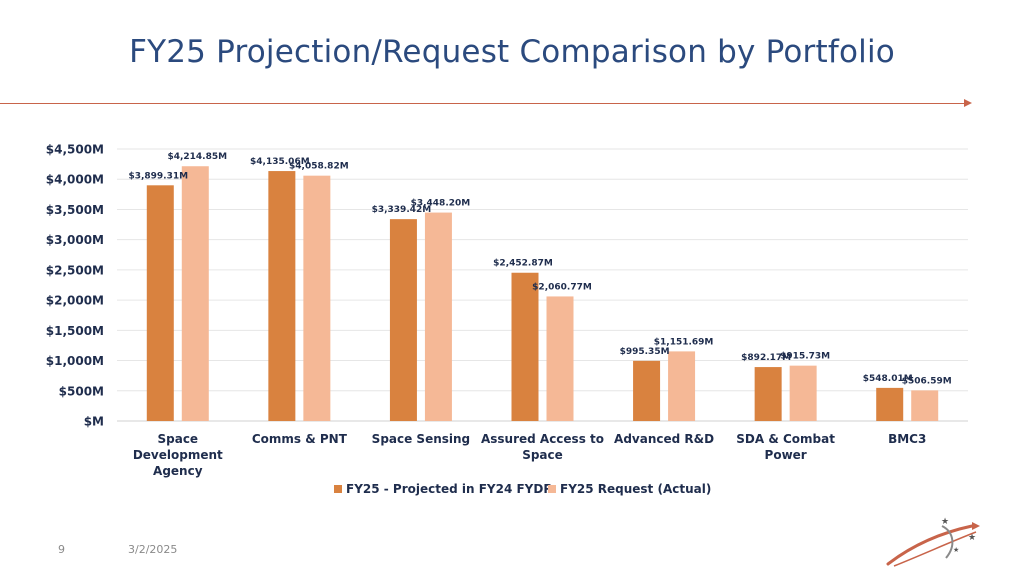 The image size is (1024, 576). I want to click on x-category-label: Comms & PNT, so click(300, 439).